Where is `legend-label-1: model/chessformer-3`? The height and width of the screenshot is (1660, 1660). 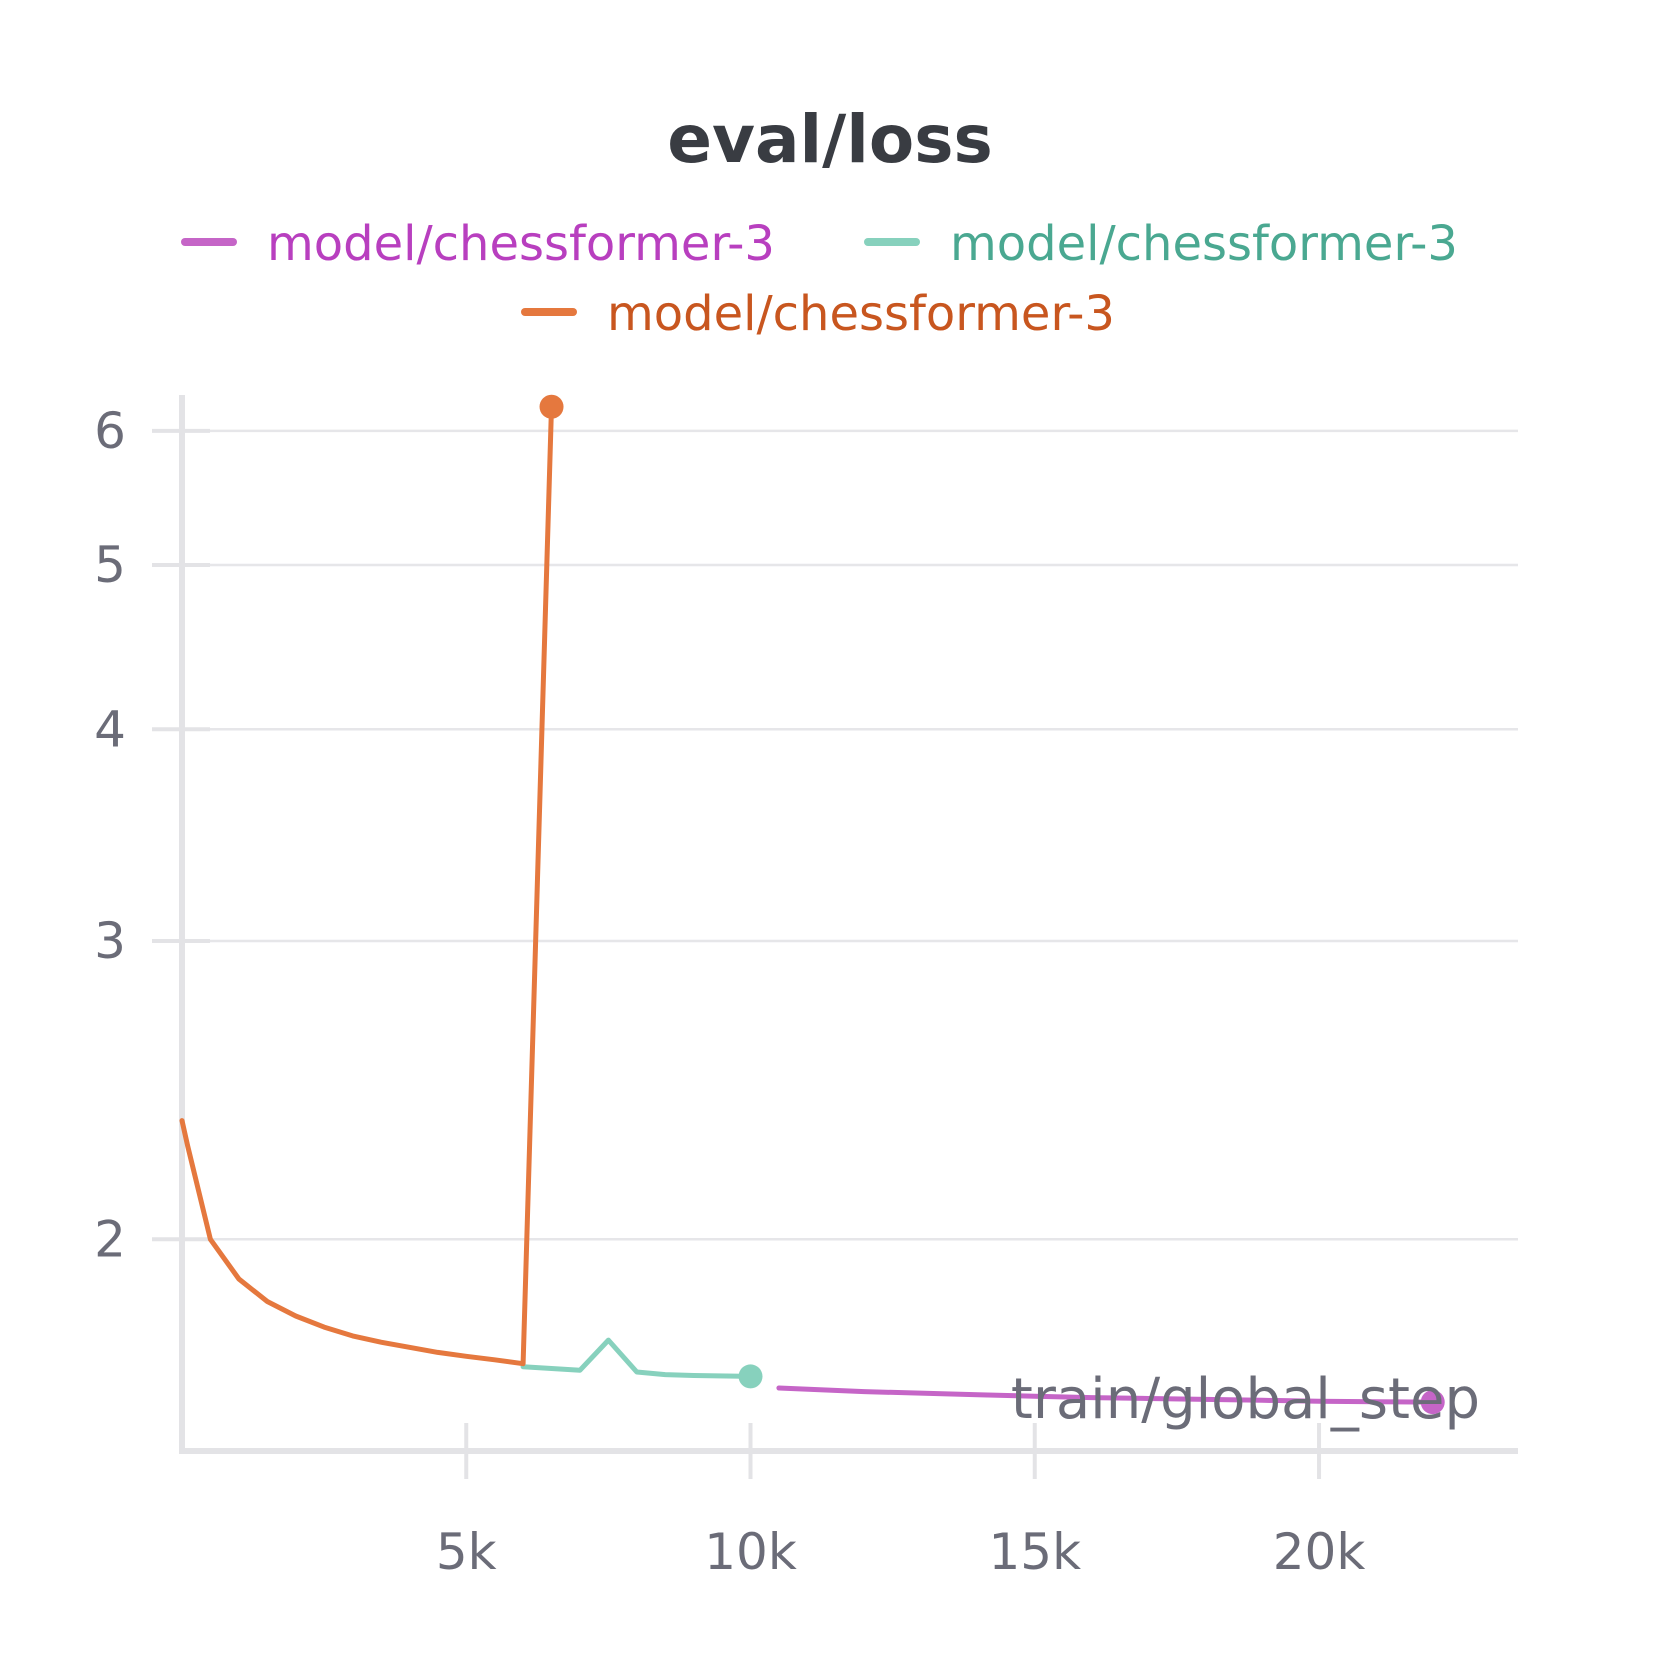 legend-label-1: model/chessformer-3 is located at coordinates (521, 244).